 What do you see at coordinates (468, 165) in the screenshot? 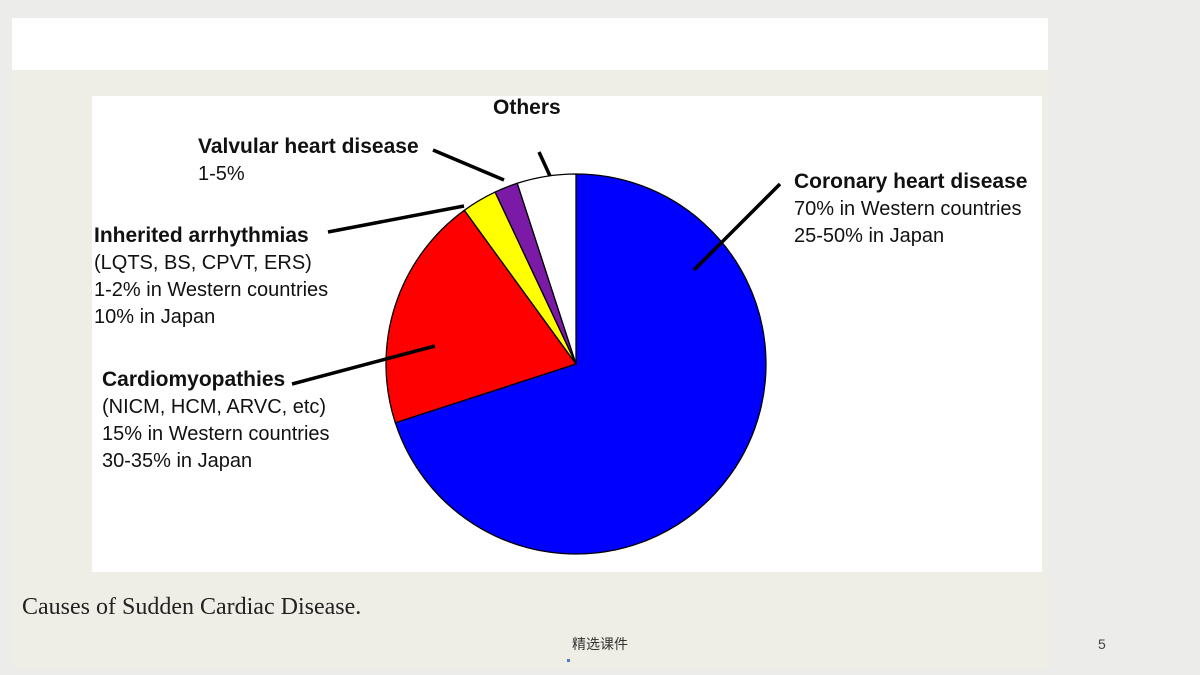
I see `leader-line-valvular` at bounding box center [468, 165].